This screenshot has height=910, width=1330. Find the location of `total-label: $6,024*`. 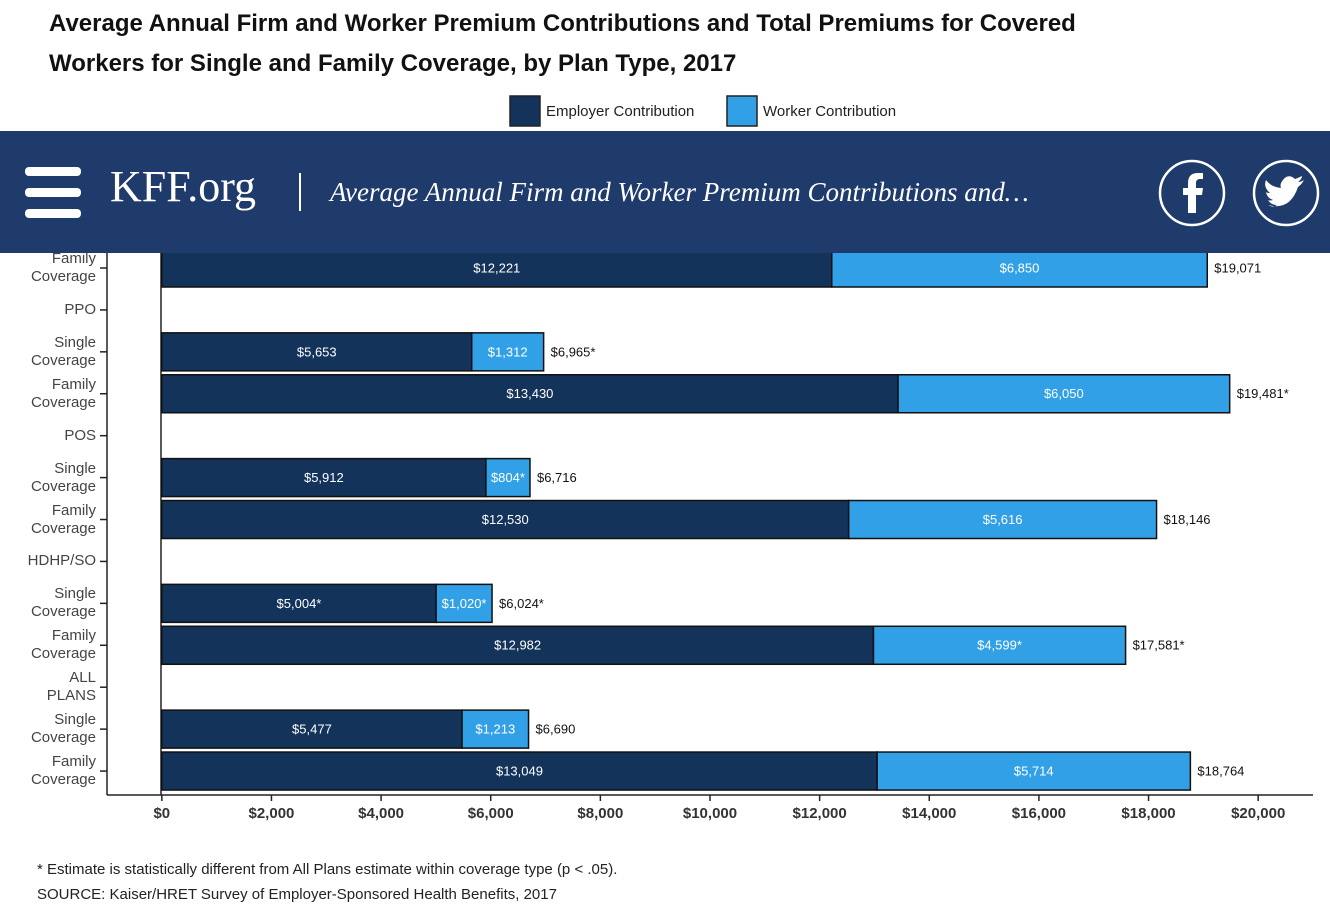

total-label: $6,024* is located at coordinates (521, 603).